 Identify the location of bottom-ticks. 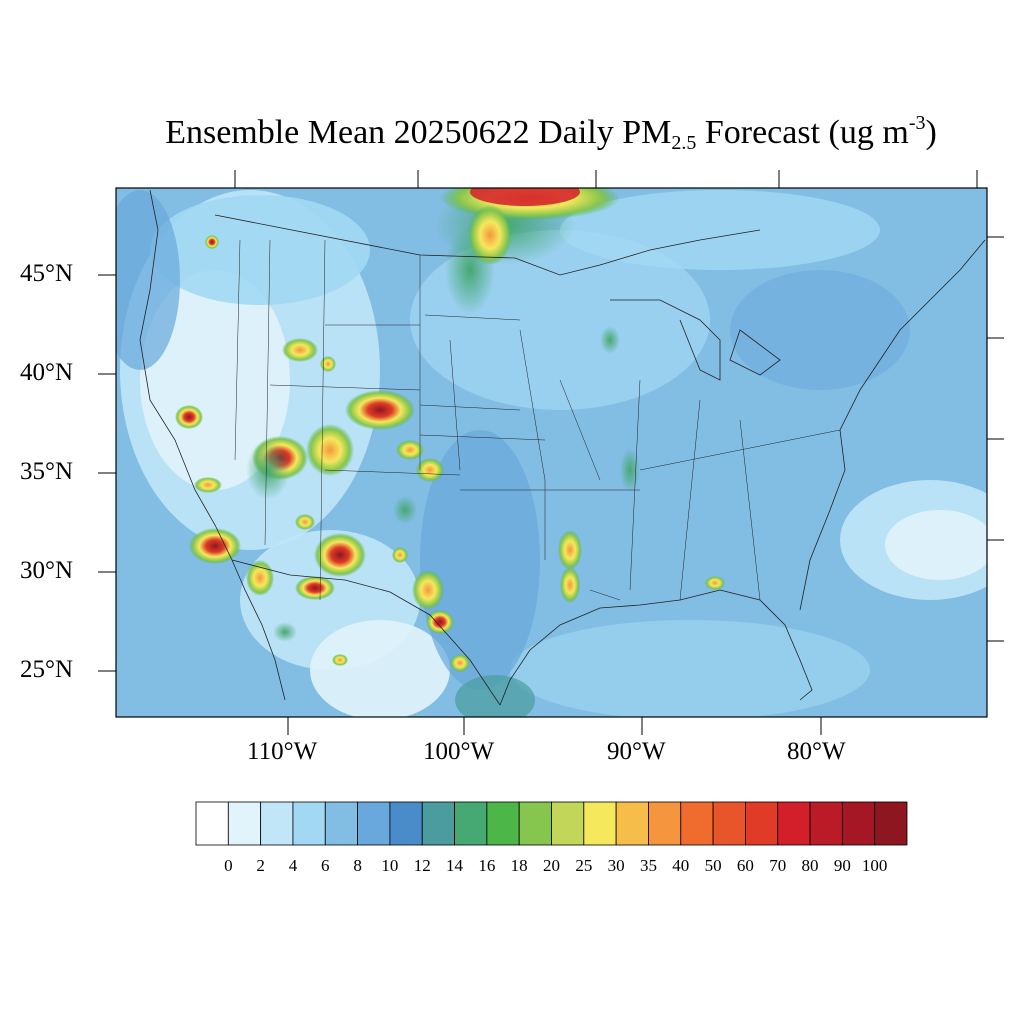
(554, 726).